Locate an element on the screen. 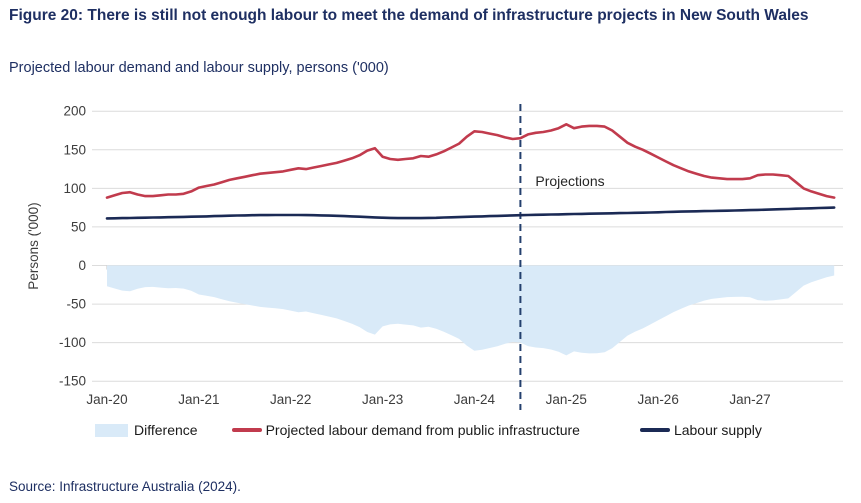  svg-text: Jan-26 is located at coordinates (658, 399).